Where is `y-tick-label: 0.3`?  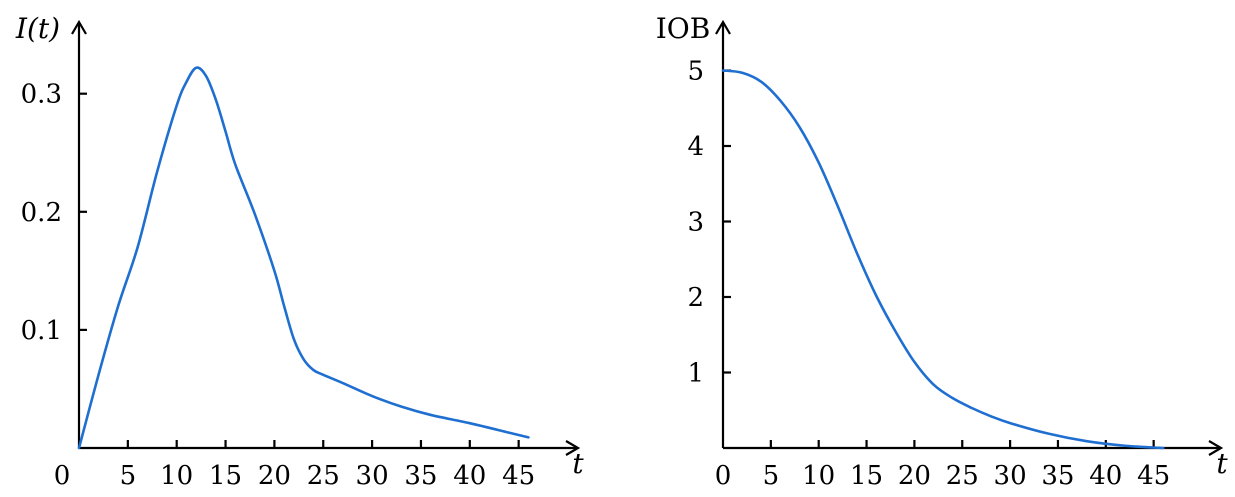 y-tick-label: 0.3 is located at coordinates (41, 95).